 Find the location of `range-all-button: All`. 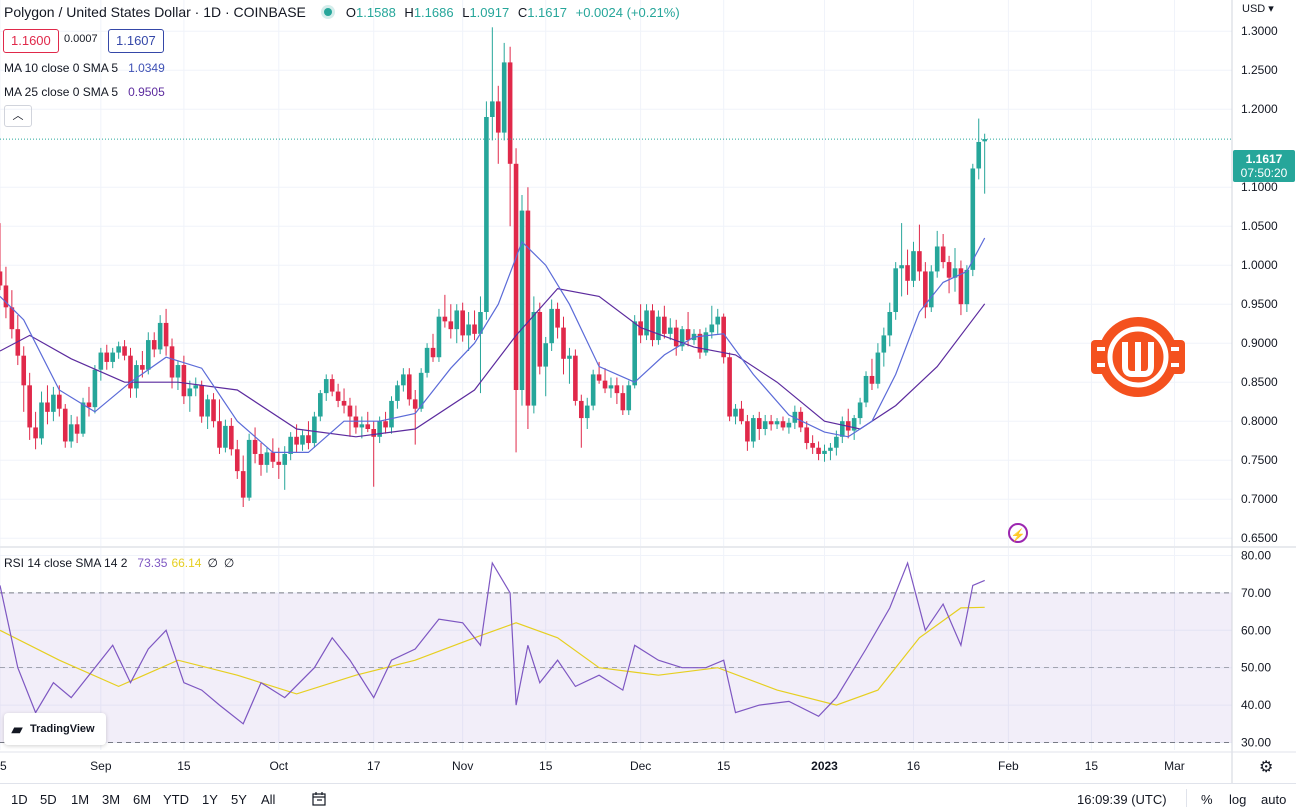

range-all-button: All is located at coordinates (268, 799).